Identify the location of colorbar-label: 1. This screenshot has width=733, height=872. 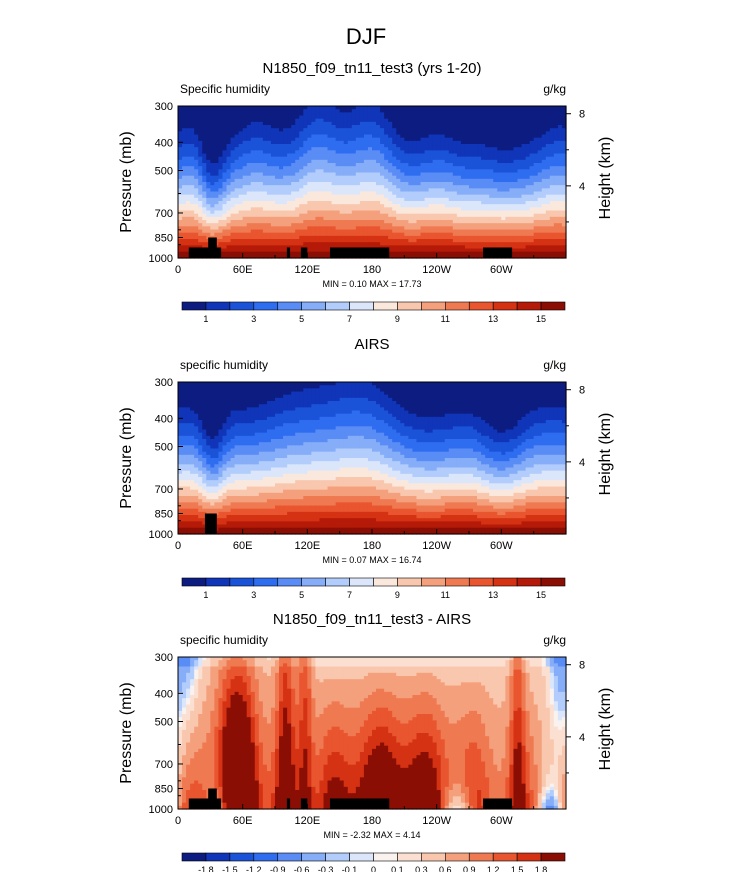
(205, 319).